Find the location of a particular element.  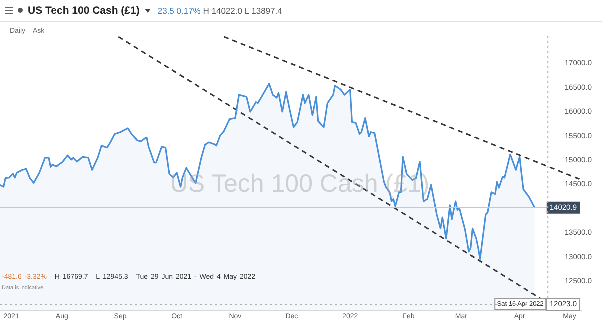

chart-title: US Tech 100 Cash (£1) is located at coordinates (84, 10).